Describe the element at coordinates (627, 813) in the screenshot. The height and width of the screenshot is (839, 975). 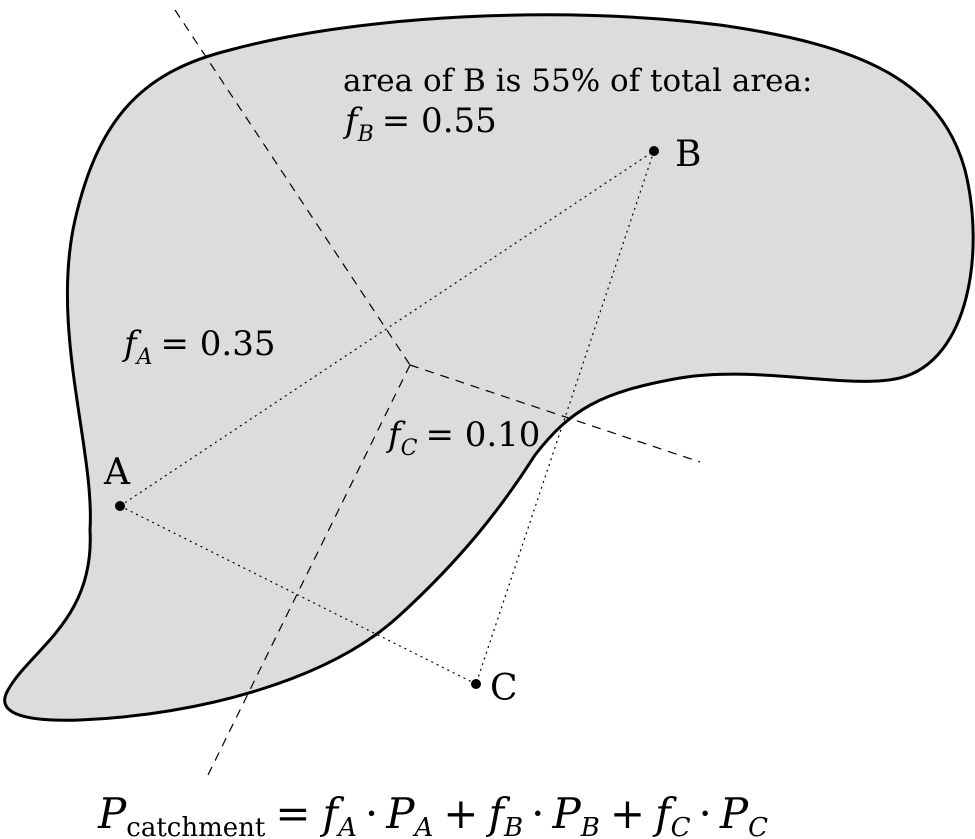
I see `formula-plus-2: +` at that location.